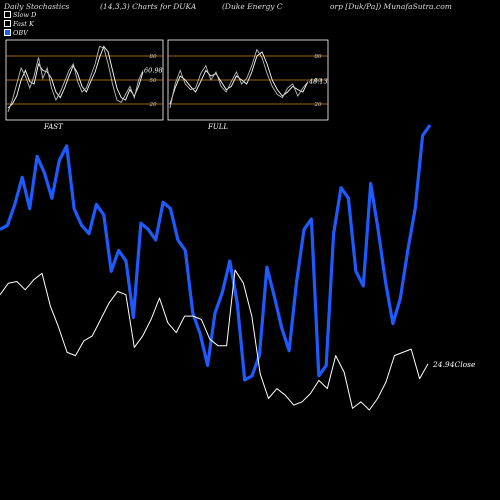 Image resolution: width=500 pixels, height=500 pixels. I want to click on legend-label-obv: OBV, so click(20, 33).